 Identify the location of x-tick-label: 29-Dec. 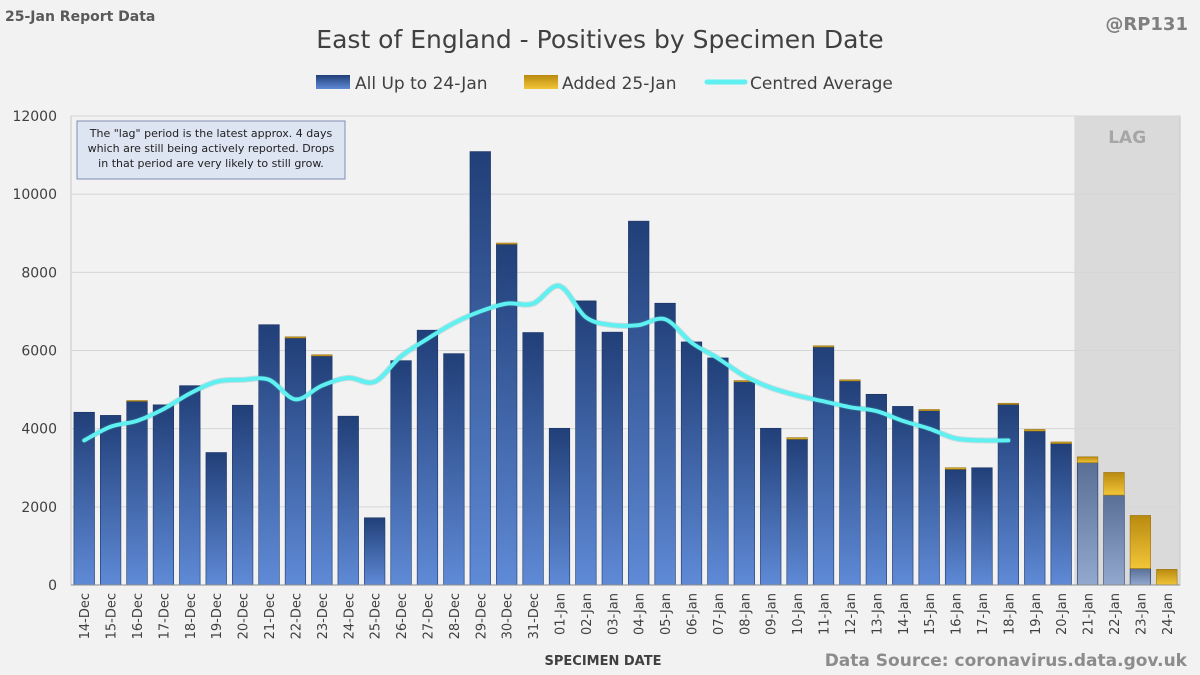
(481, 616).